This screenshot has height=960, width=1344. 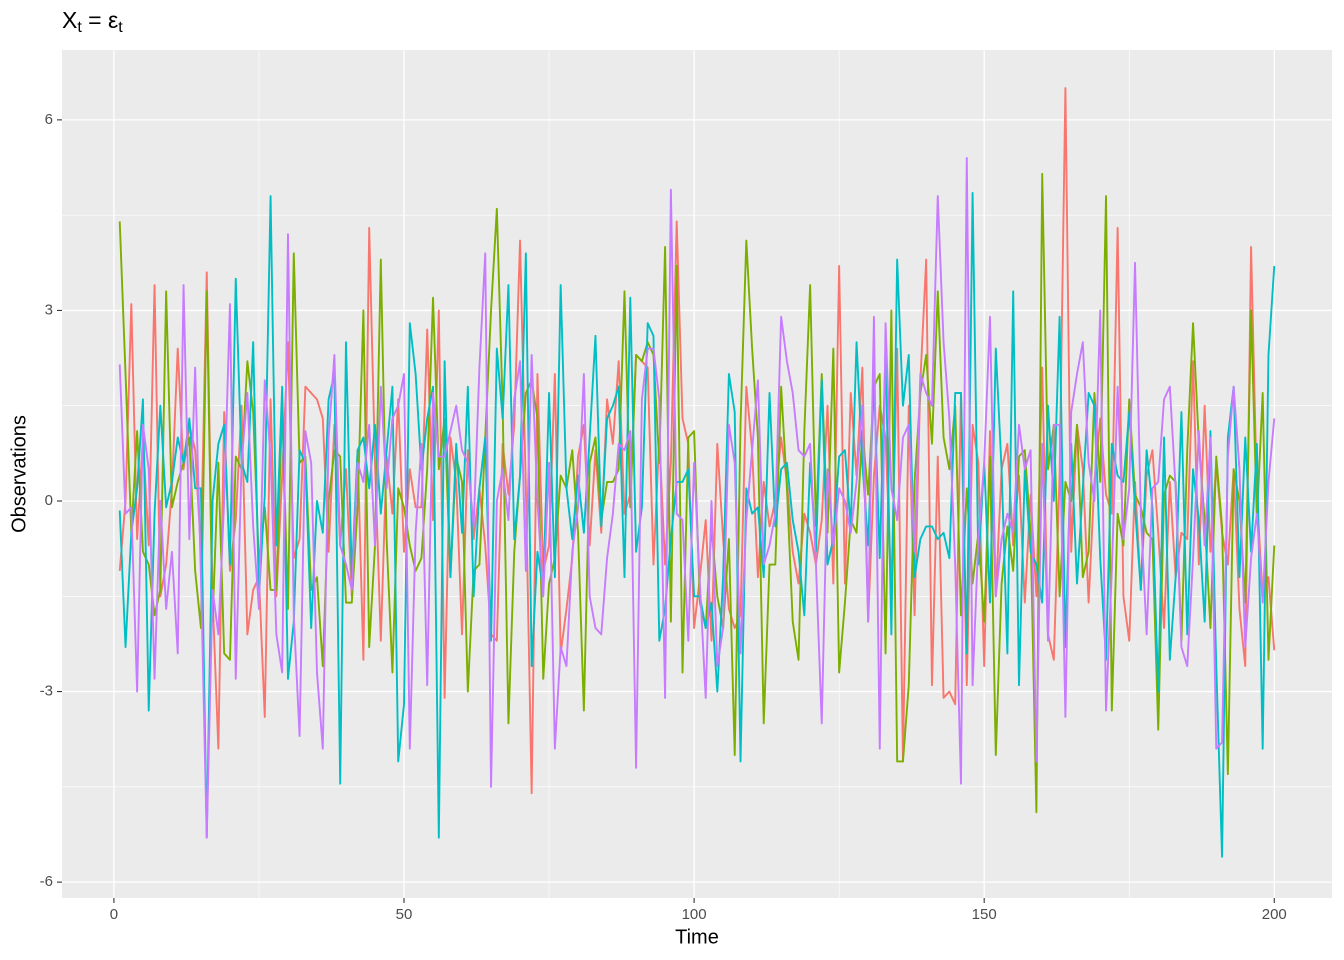 I want to click on y-axis-title: Observations, so click(x=19, y=474).